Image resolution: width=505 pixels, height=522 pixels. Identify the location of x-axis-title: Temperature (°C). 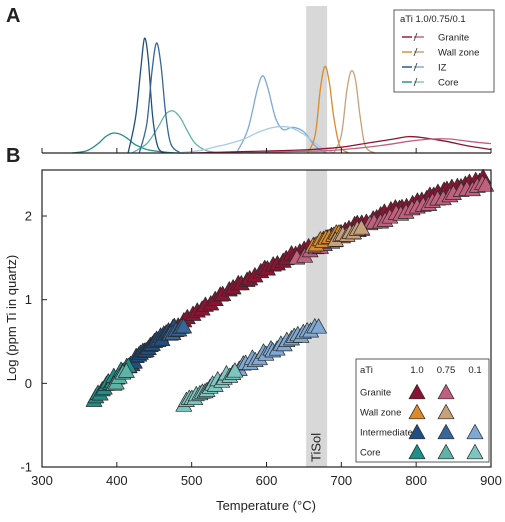
(266, 505).